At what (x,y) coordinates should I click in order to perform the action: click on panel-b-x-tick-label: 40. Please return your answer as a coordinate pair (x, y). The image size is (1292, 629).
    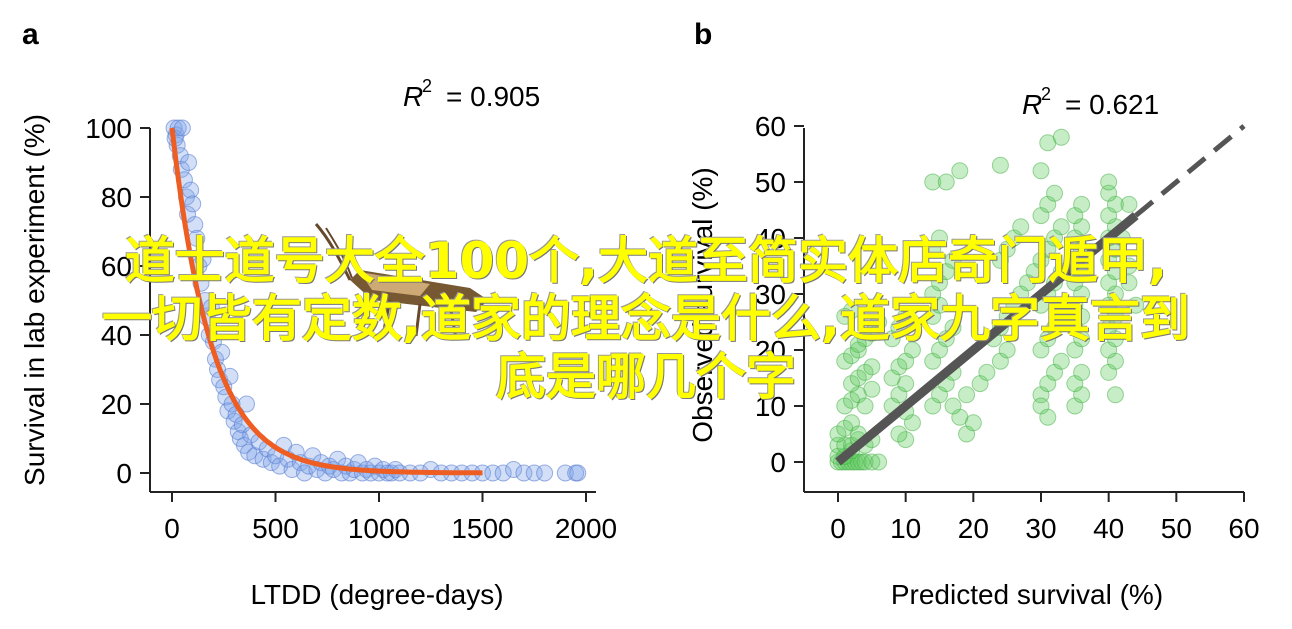
    Looking at the image, I should click on (1108, 528).